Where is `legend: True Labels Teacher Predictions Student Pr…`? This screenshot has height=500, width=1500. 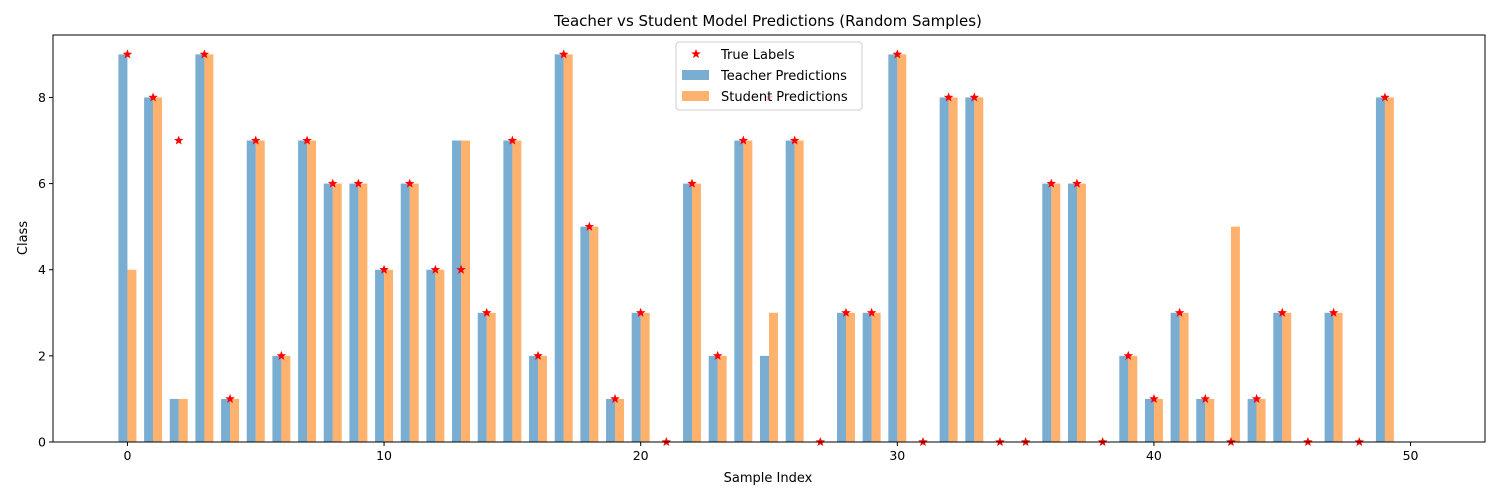 legend: True Labels Teacher Predictions Student Pr… is located at coordinates (769, 76).